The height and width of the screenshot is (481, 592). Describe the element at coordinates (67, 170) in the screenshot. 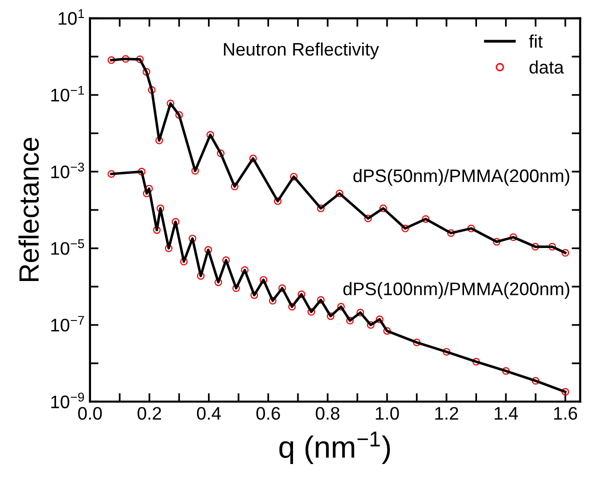

I see `y-tick-label: 10$^{−3}$` at that location.